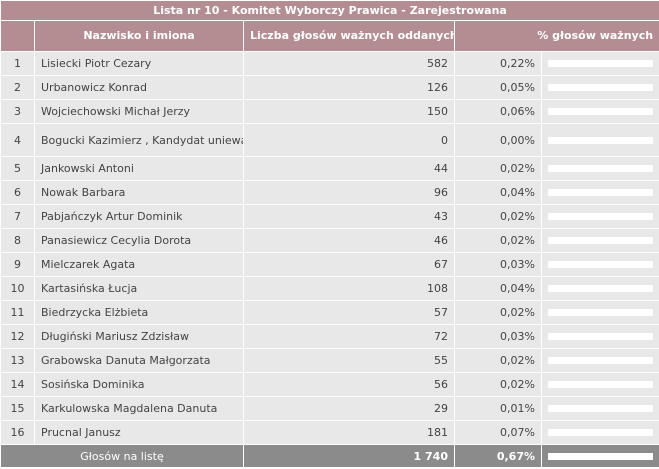 Image resolution: width=659 pixels, height=469 pixels. I want to click on table-row: 10 Kartasińska Łucja 108 0,04%, so click(329, 288).